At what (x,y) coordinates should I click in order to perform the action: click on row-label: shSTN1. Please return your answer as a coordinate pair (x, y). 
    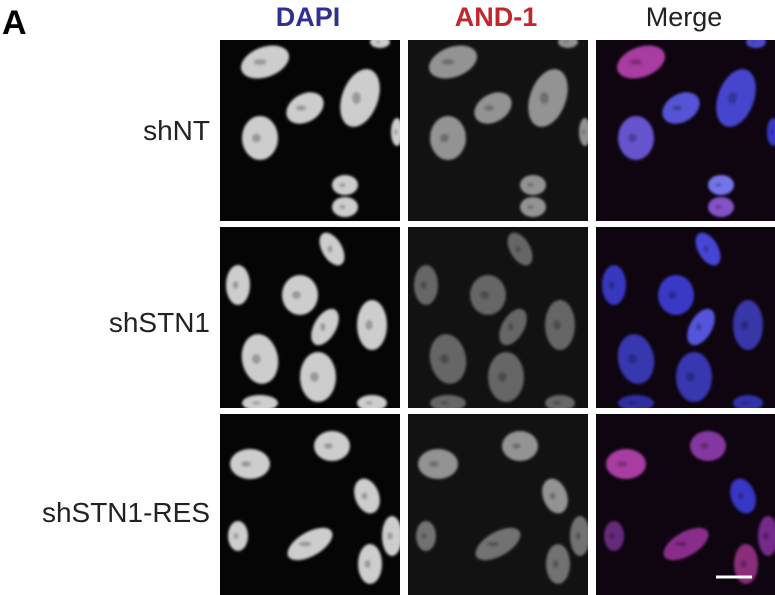
    Looking at the image, I should click on (159, 322).